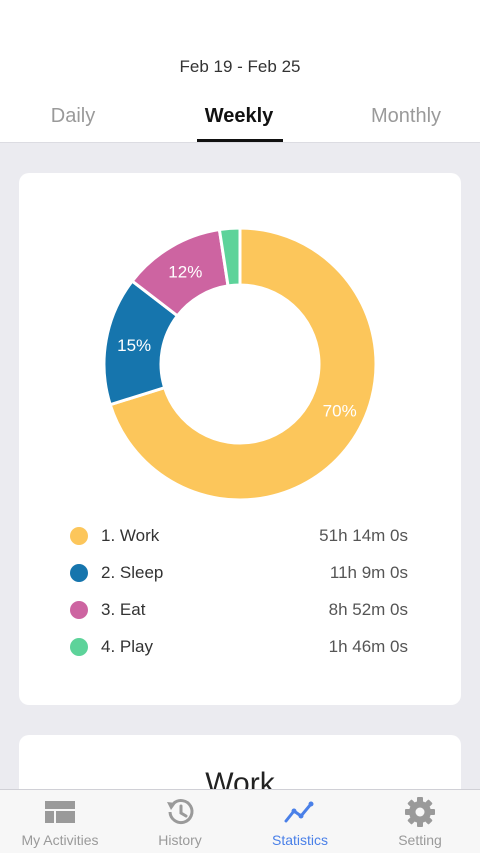  What do you see at coordinates (130, 535) in the screenshot?
I see `legend-label: 1. Work` at bounding box center [130, 535].